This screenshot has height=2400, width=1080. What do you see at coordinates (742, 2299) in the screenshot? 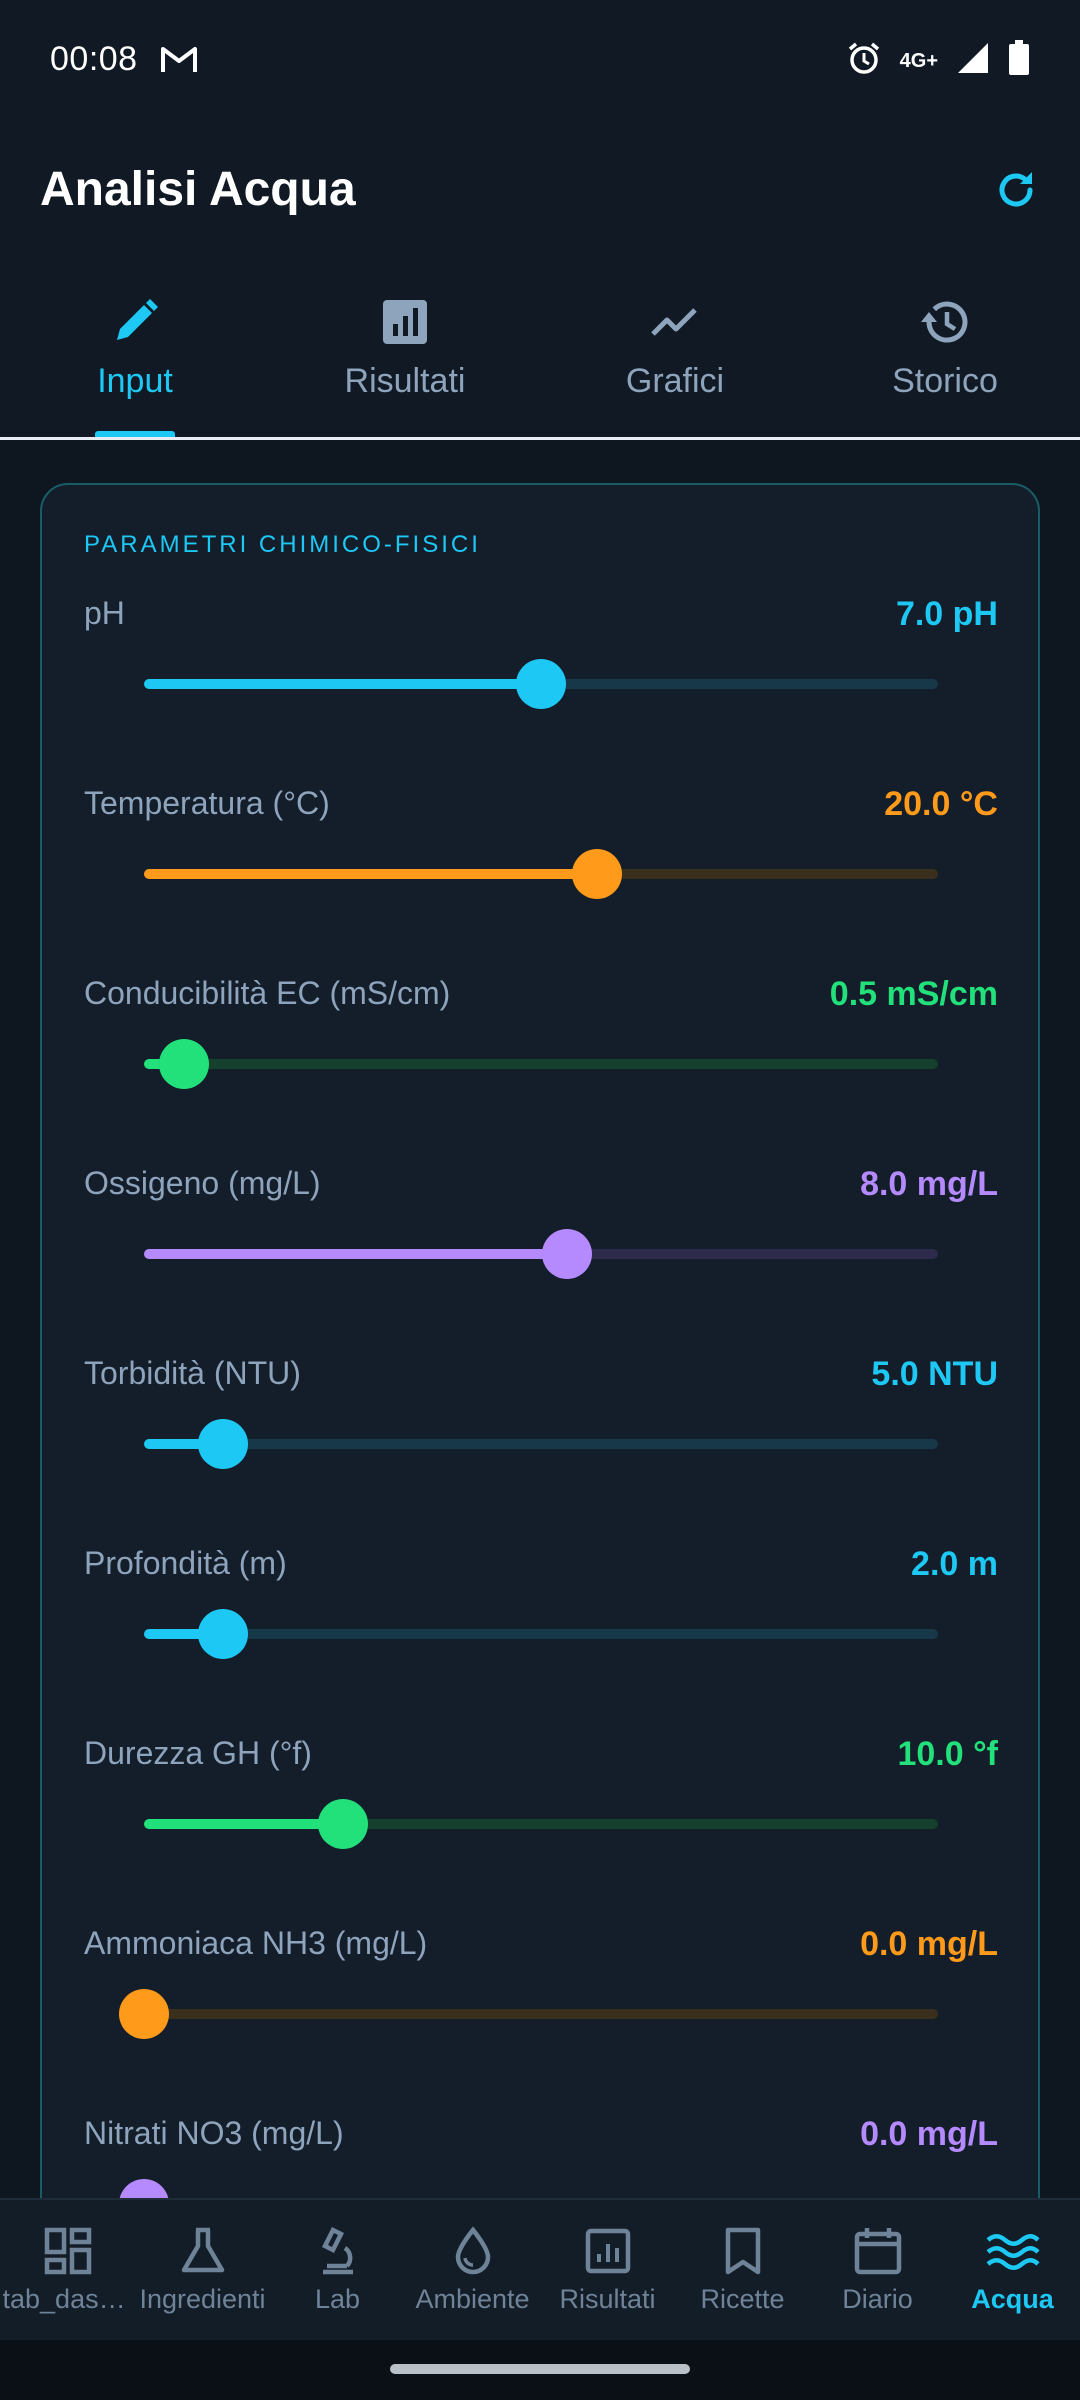
I see `nav-label: Ricette` at bounding box center [742, 2299].